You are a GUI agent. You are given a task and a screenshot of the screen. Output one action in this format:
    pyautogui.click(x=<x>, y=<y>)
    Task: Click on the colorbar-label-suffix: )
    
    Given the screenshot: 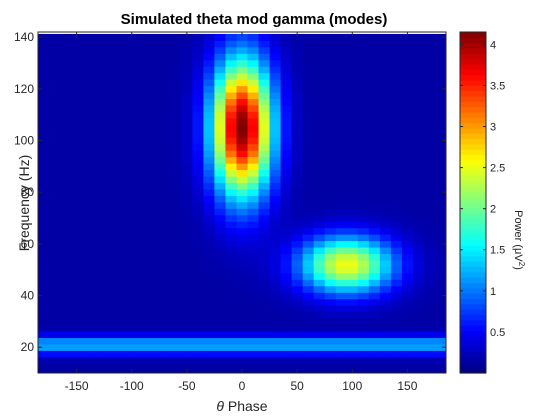 What is the action you would take?
    pyautogui.click(x=518, y=268)
    